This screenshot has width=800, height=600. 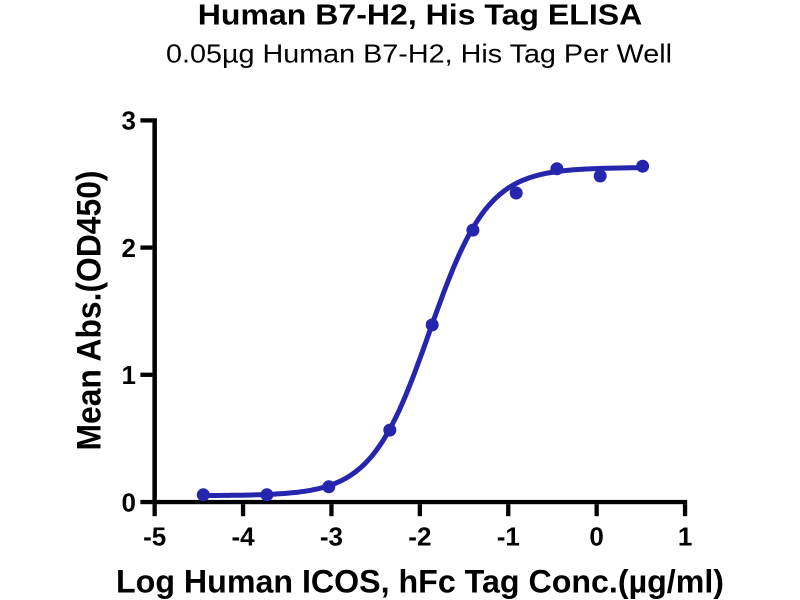 What do you see at coordinates (420, 16) in the screenshot?
I see `svg-text: Human B7-H2, His Tag ELISA` at bounding box center [420, 16].